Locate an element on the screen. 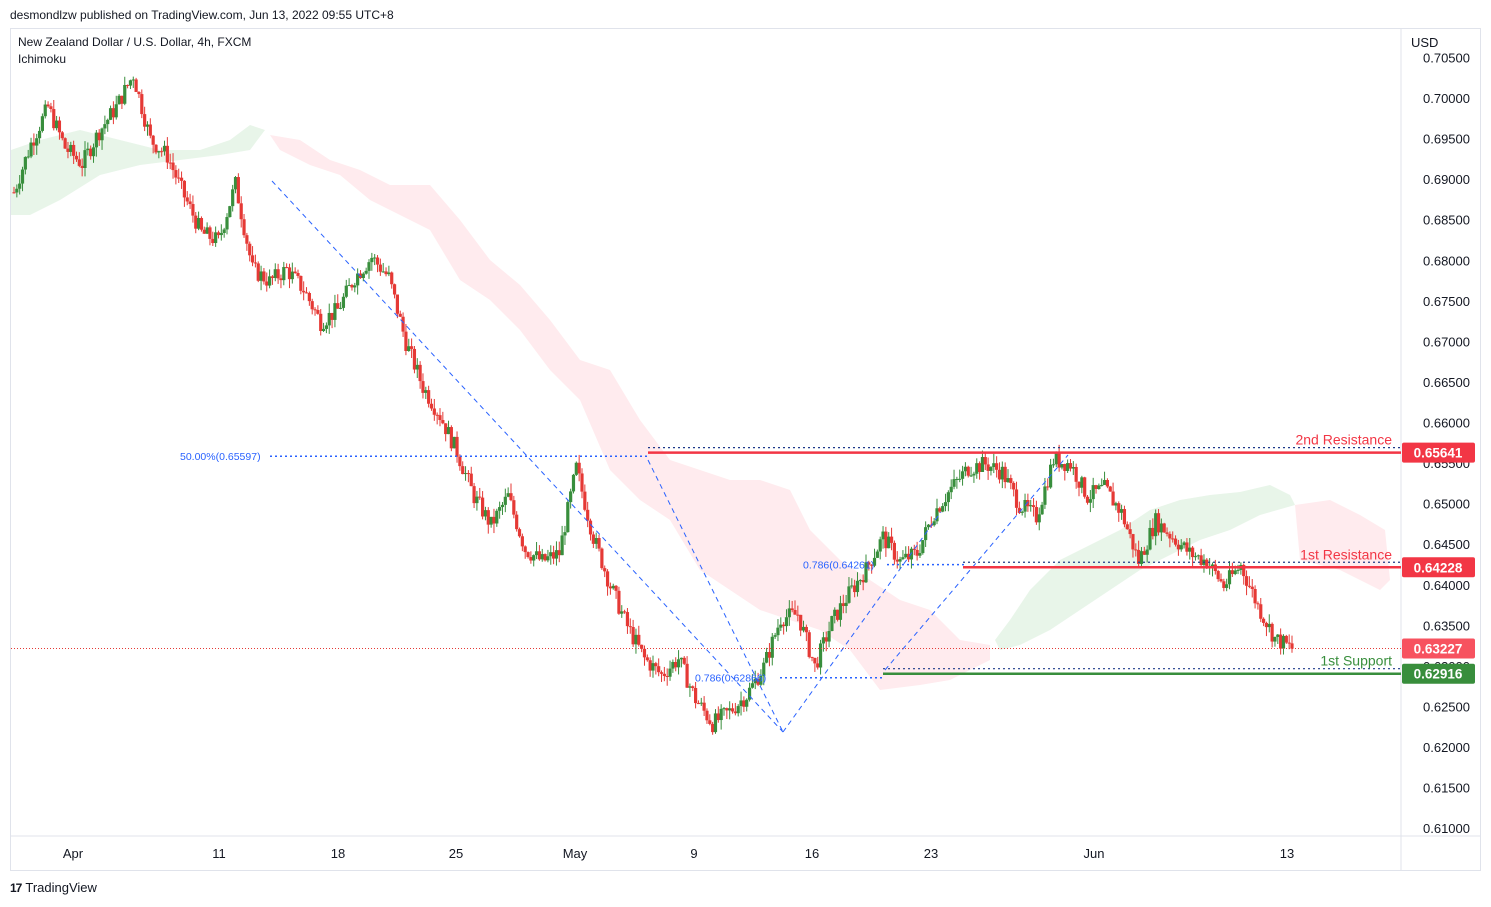 The height and width of the screenshot is (907, 1491). level-name-label: 1st Resistance is located at coordinates (1346, 554).